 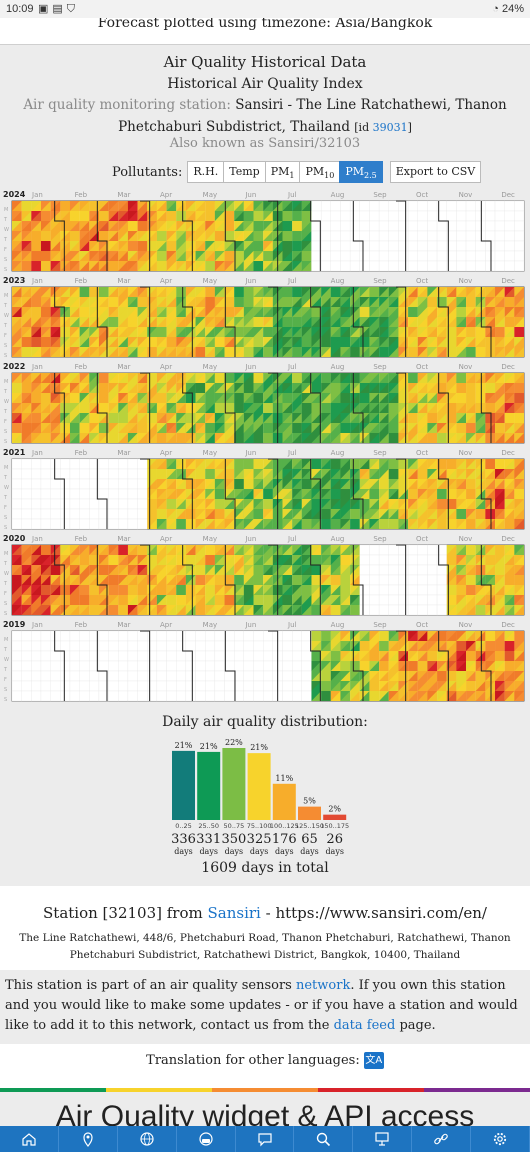 I want to click on network-link: network, so click(x=323, y=985).